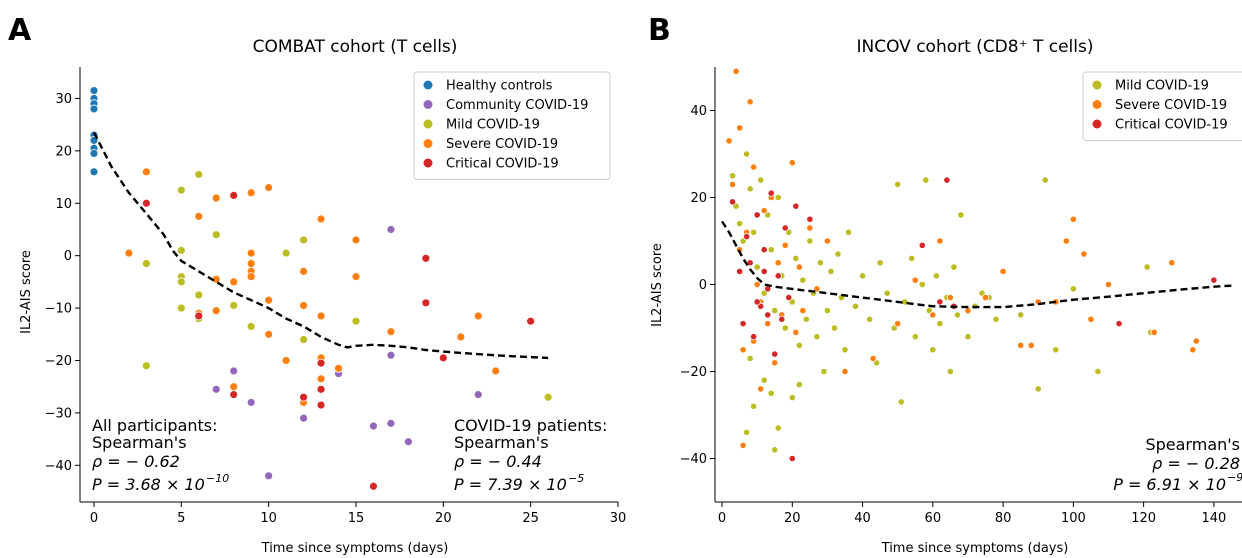 Image resolution: width=1242 pixels, height=558 pixels. I want to click on annotation-right-b: Spearman's ρ = − 0.28 P = 6.91 × 10 −9, so click(1177, 464).